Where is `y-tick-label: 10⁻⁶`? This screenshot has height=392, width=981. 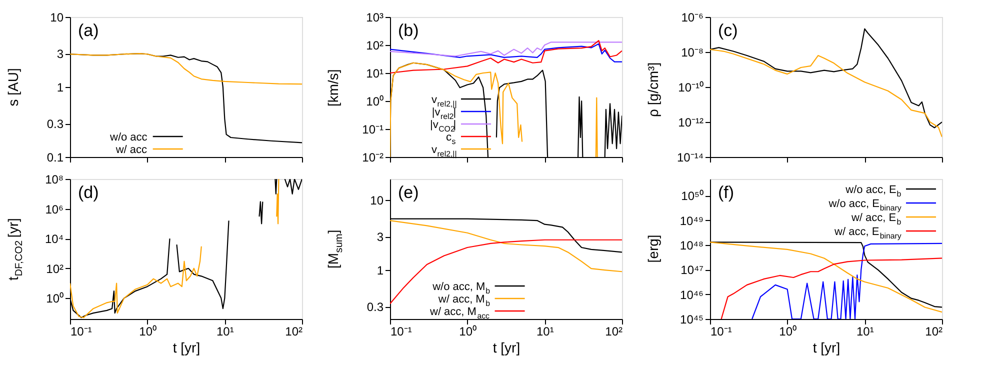 y-tick-label: 10⁻⁶ is located at coordinates (692, 17).